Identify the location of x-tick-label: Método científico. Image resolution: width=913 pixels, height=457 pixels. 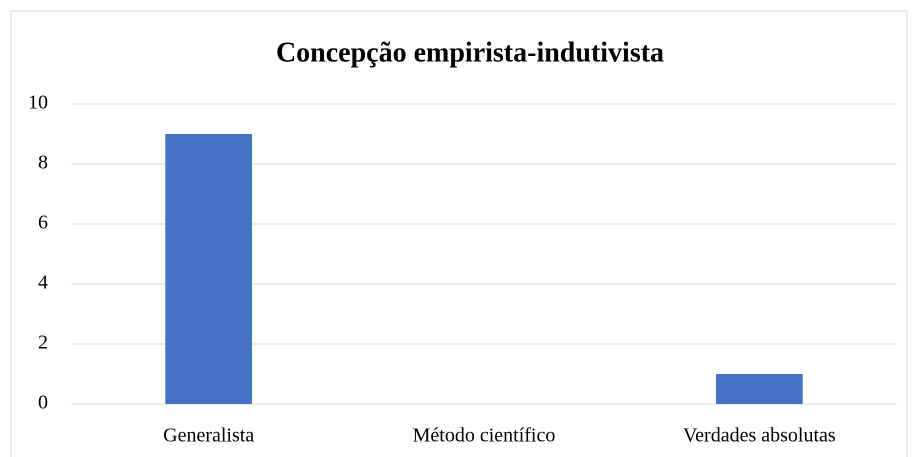
(484, 436).